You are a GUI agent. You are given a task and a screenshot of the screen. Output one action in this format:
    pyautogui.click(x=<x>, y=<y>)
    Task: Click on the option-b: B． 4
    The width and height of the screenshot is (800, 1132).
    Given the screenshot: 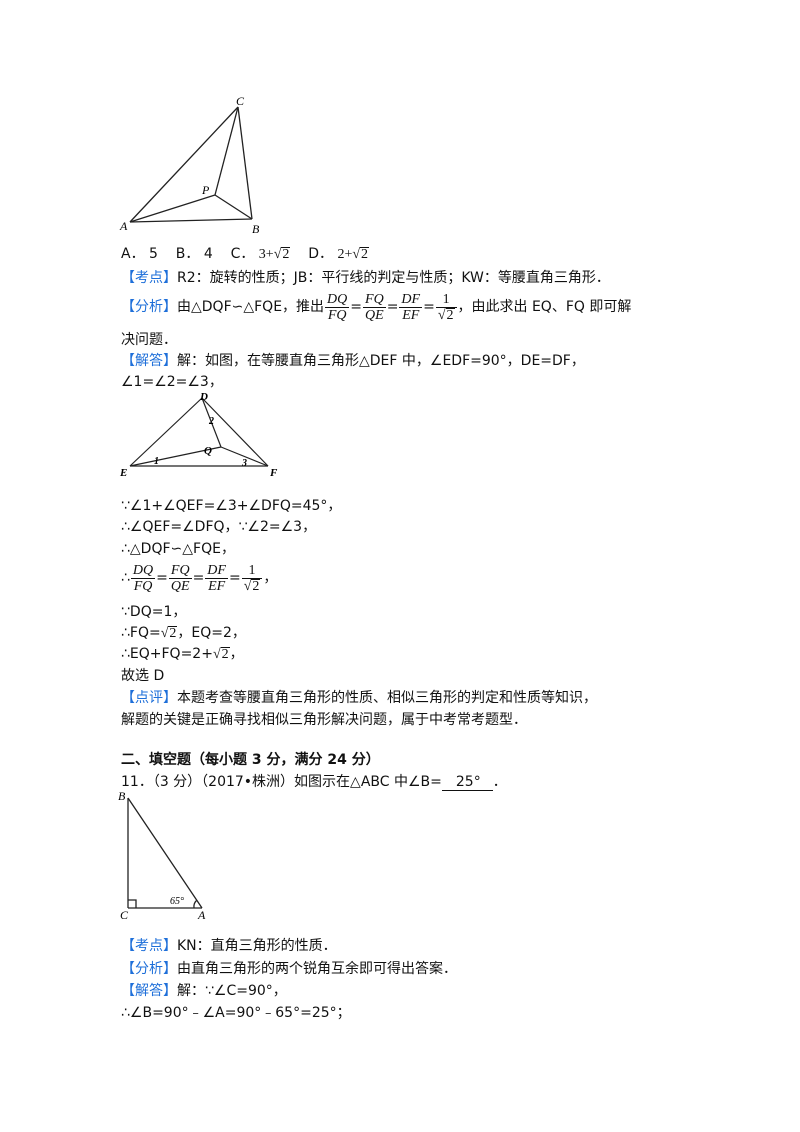 What is the action you would take?
    pyautogui.click(x=194, y=254)
    